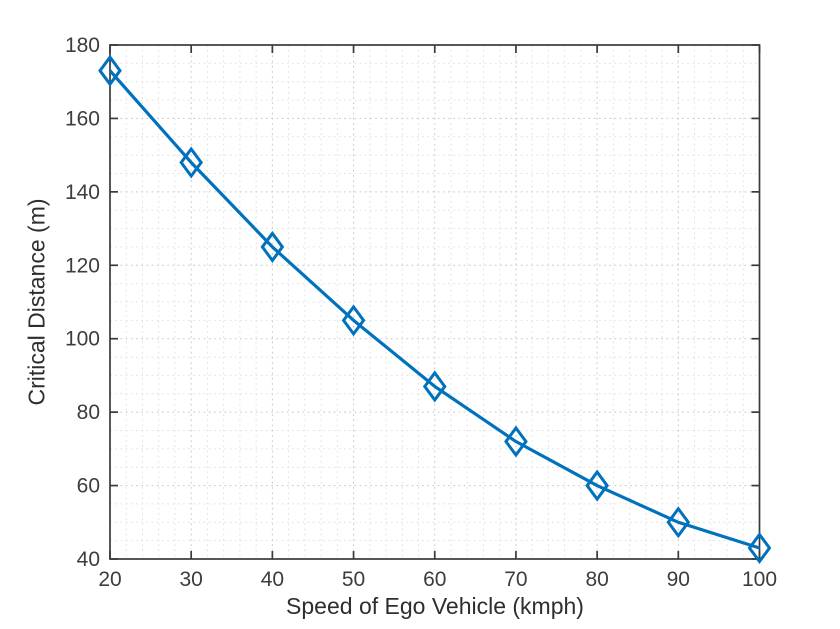 This screenshot has height=629, width=840. Describe the element at coordinates (88, 486) in the screenshot. I see `y-tick-label: 60` at that location.